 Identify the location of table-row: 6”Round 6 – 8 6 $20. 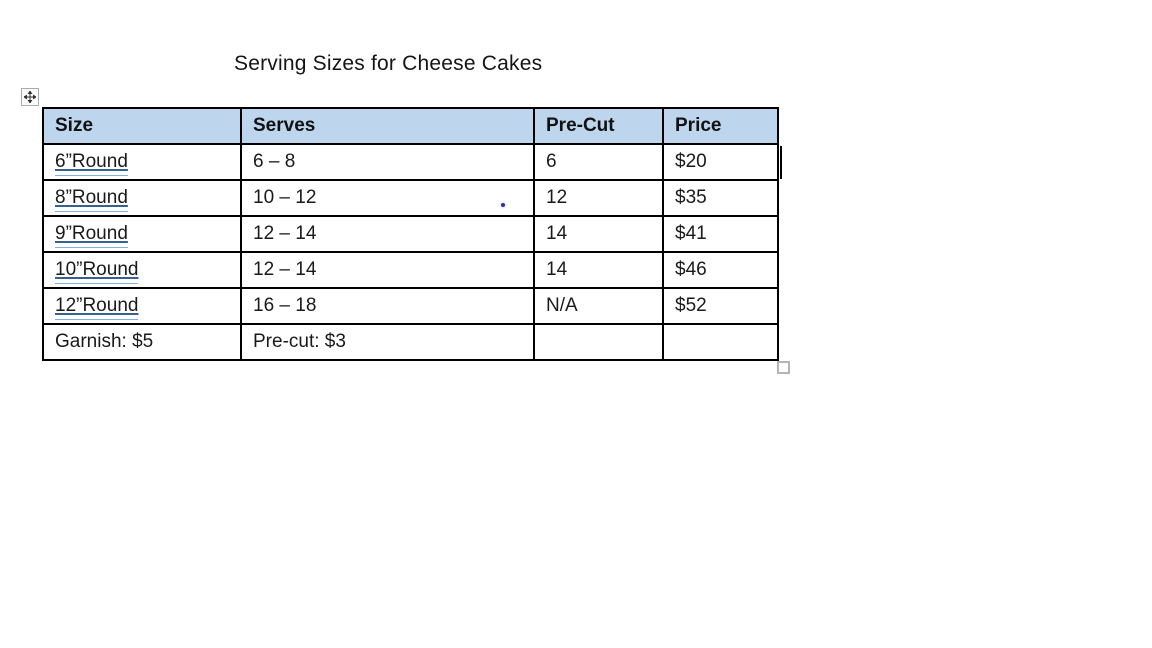
(410, 162).